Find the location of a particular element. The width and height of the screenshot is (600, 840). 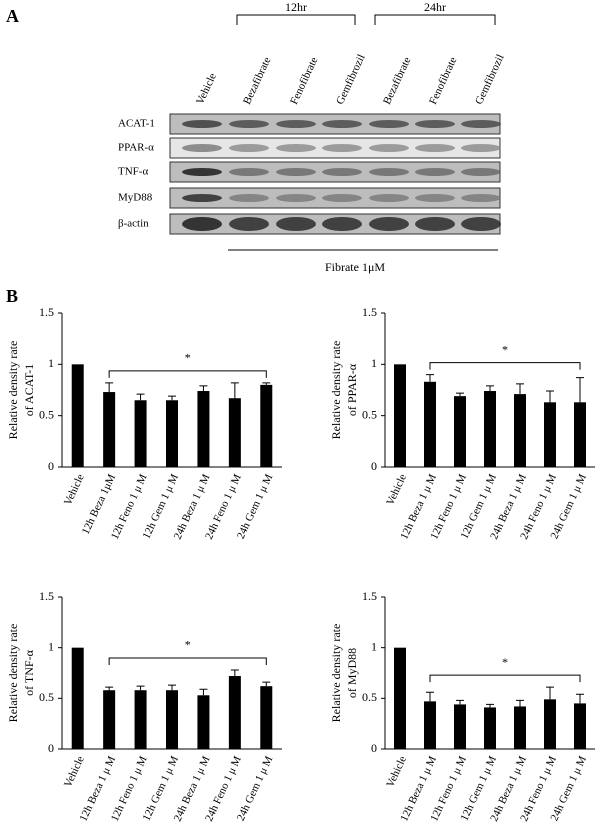

lane-label: Gemfibrozil is located at coordinates (351, 80).